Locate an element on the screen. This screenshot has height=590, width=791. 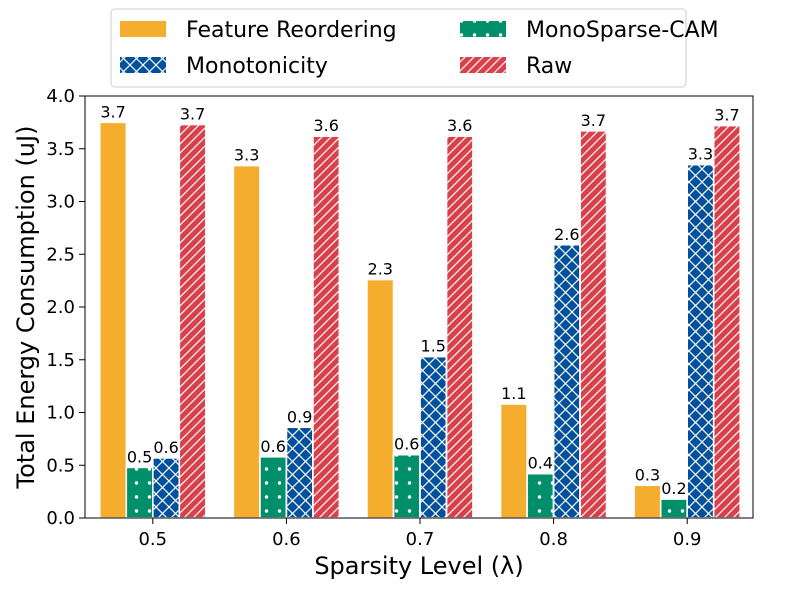
bar-raw-0.8 is located at coordinates (593, 324).